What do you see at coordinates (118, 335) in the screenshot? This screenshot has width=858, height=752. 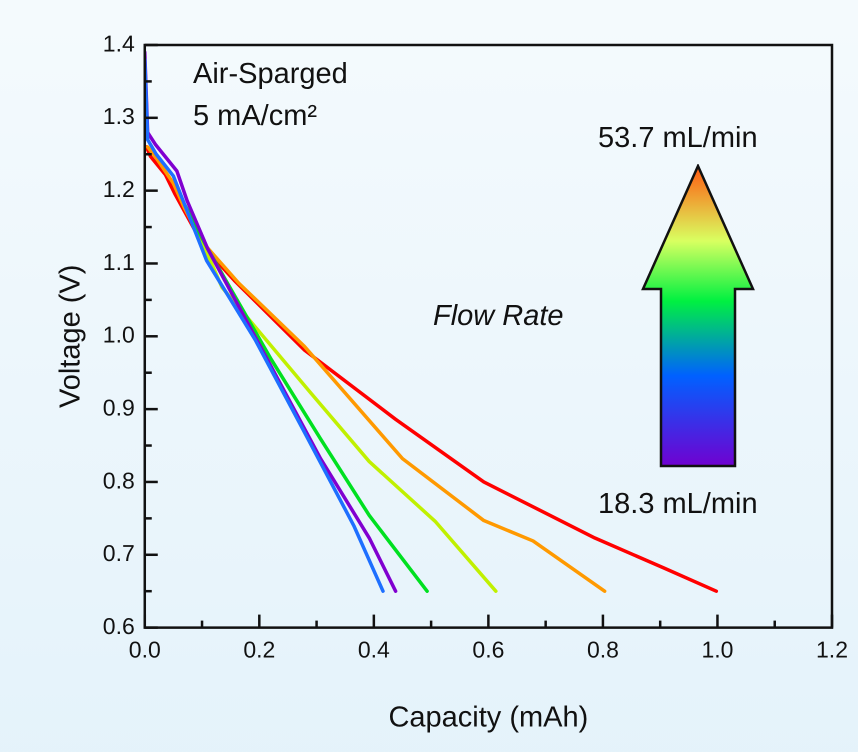 I see `y-tick-label: 1.0` at bounding box center [118, 335].